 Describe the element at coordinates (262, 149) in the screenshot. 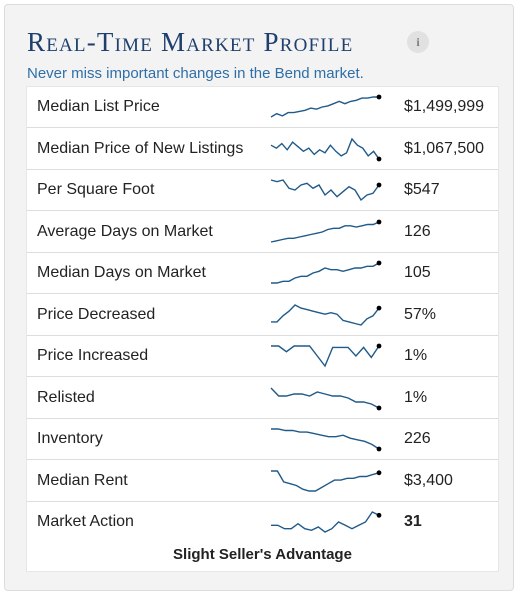

I see `metric-row-median-price-of-new-listings: Median Price of New Listings $1,067,500` at that location.